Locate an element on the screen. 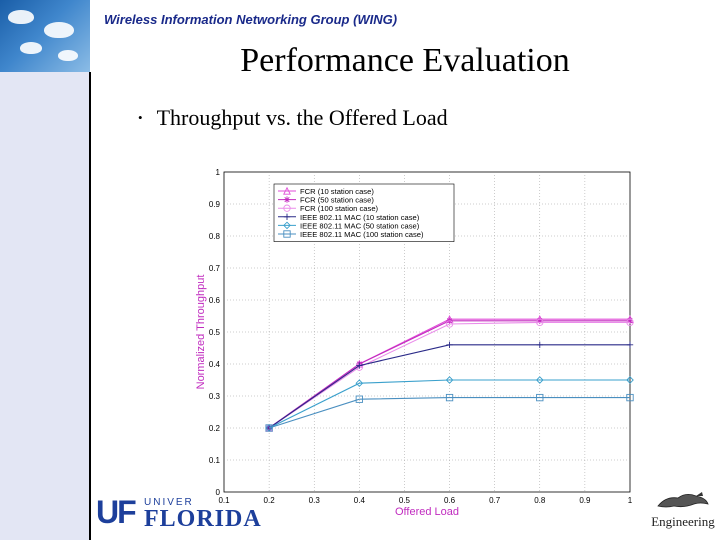 Image resolution: width=720 pixels, height=540 pixels. slide-title: Performance Evaluation is located at coordinates (405, 60).